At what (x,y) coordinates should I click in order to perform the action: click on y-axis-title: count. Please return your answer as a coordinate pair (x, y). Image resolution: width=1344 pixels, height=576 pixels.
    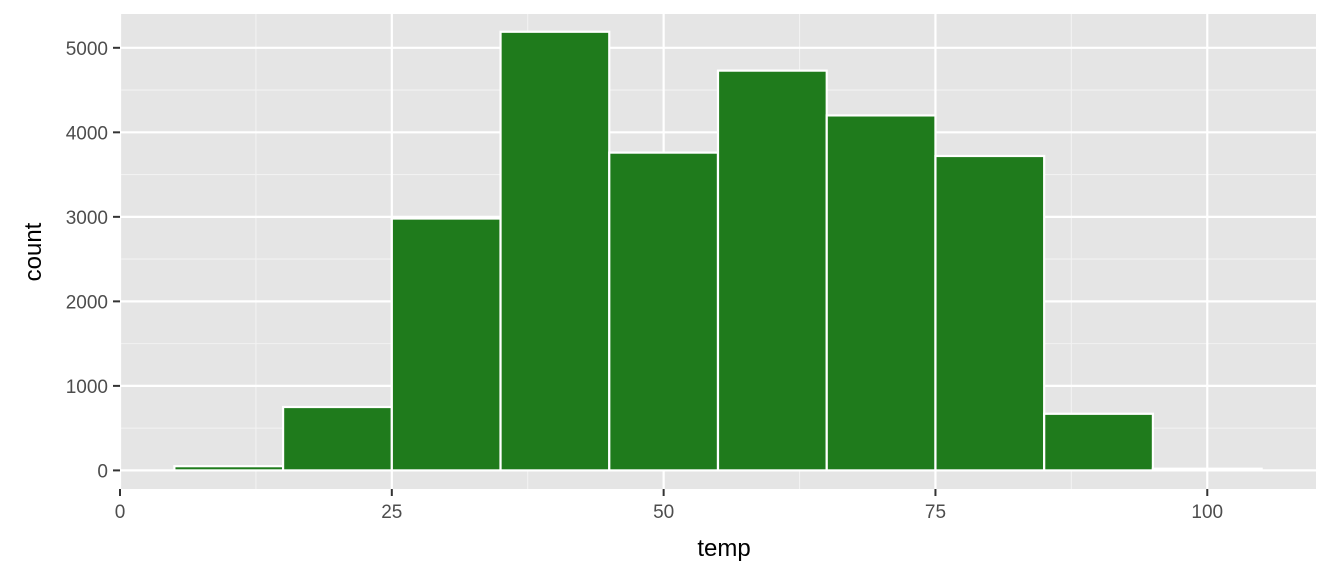
    Looking at the image, I should click on (33, 251).